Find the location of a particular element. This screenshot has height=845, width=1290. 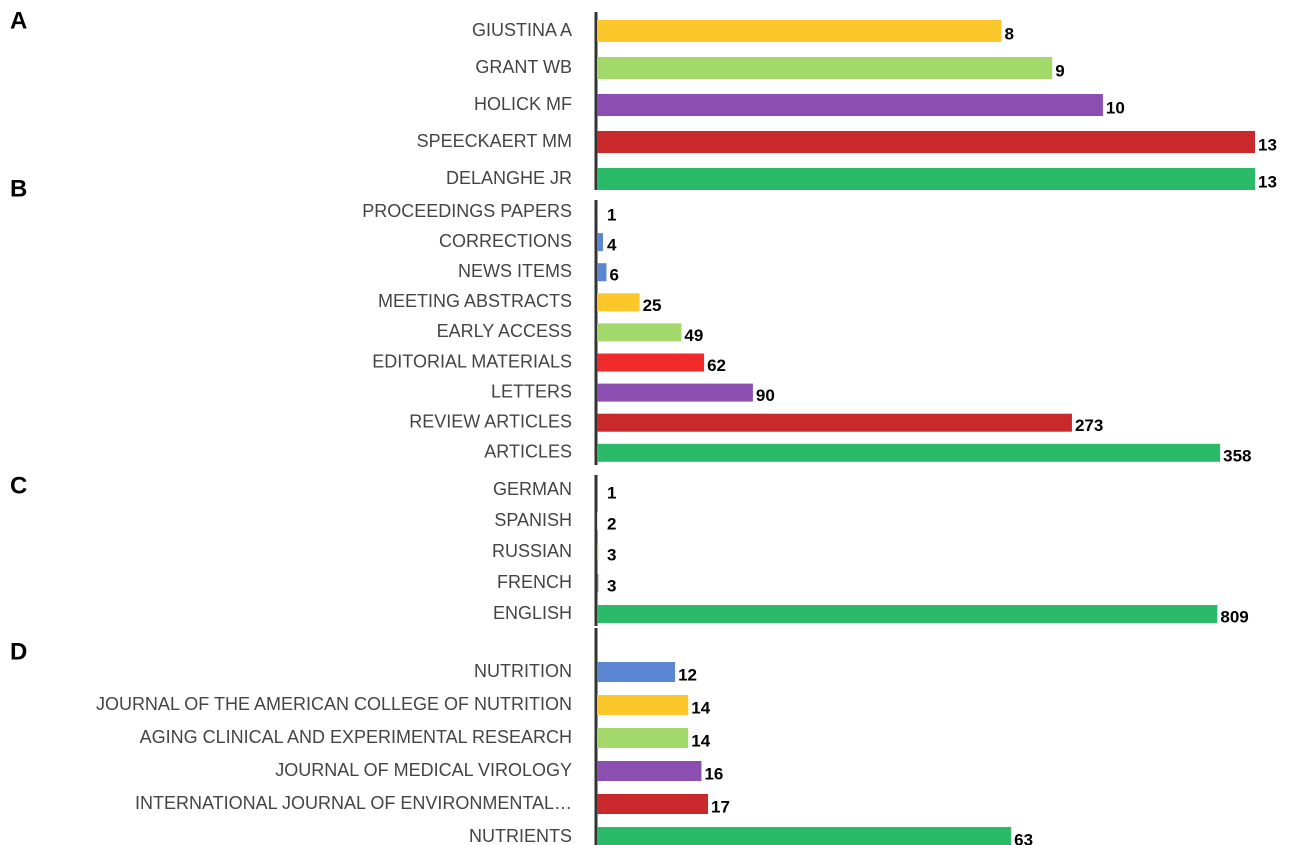

value-label: 90 is located at coordinates (765, 395).